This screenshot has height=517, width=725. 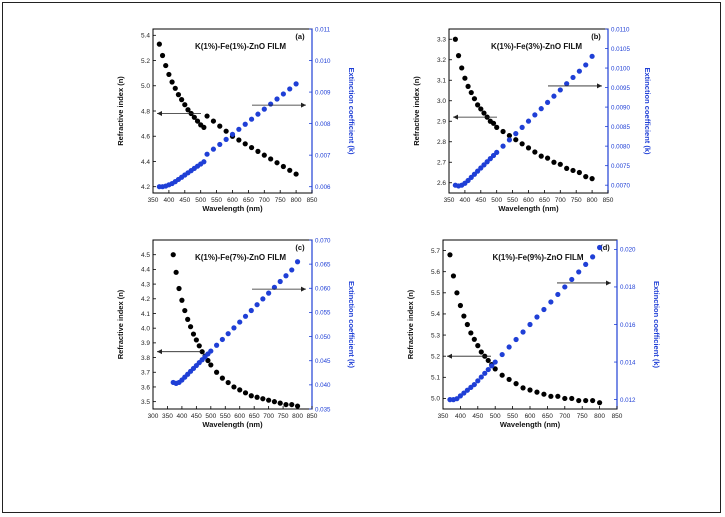 I want to click on y-left-tick-label: 2.6, so click(x=441, y=183).